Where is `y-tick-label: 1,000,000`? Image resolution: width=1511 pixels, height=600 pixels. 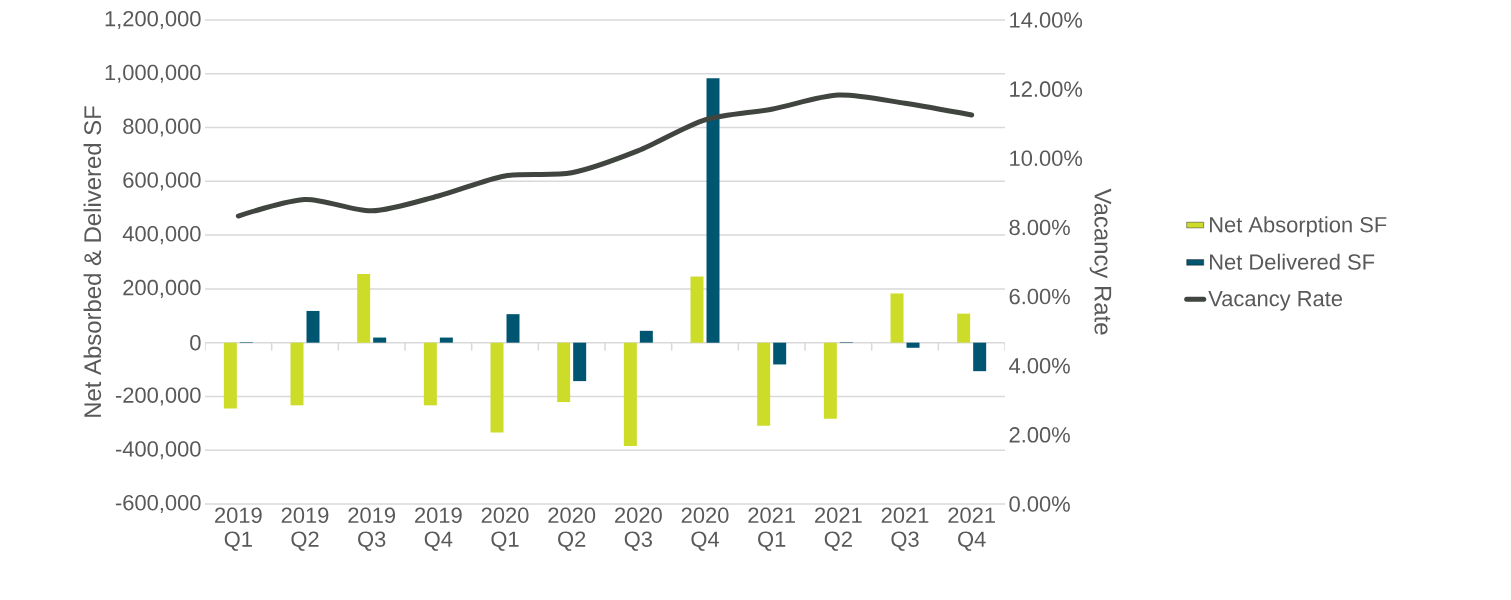
y-tick-label: 1,000,000 is located at coordinates (153, 73).